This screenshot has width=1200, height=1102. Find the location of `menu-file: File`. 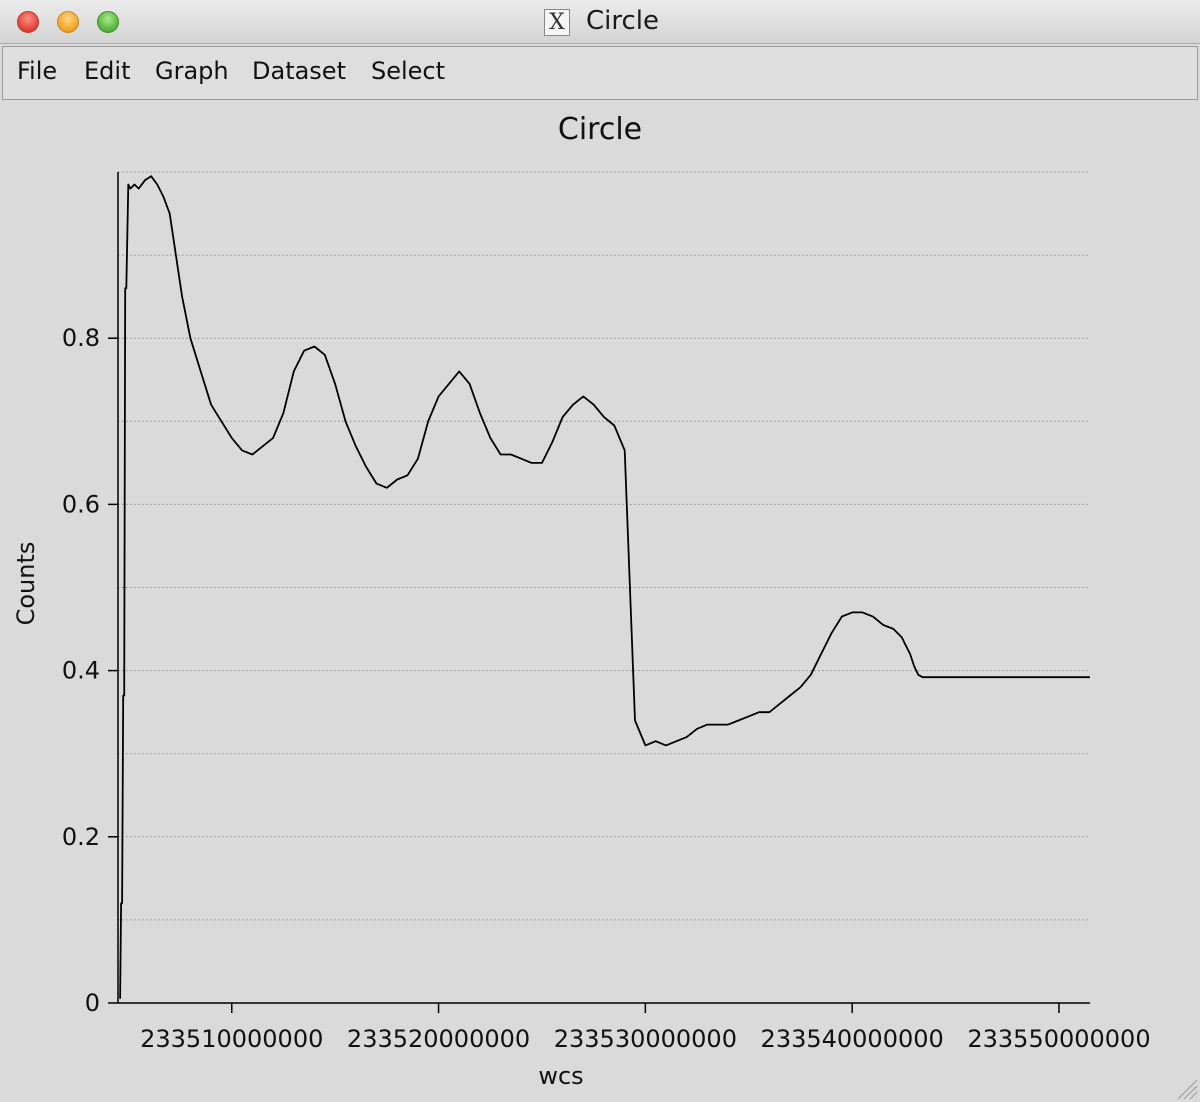

menu-file: File is located at coordinates (37, 71).